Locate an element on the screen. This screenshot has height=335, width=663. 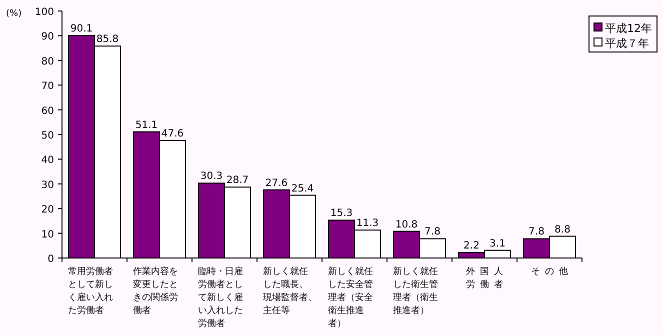
y-tick-label: 100 is located at coordinates (44, 12).